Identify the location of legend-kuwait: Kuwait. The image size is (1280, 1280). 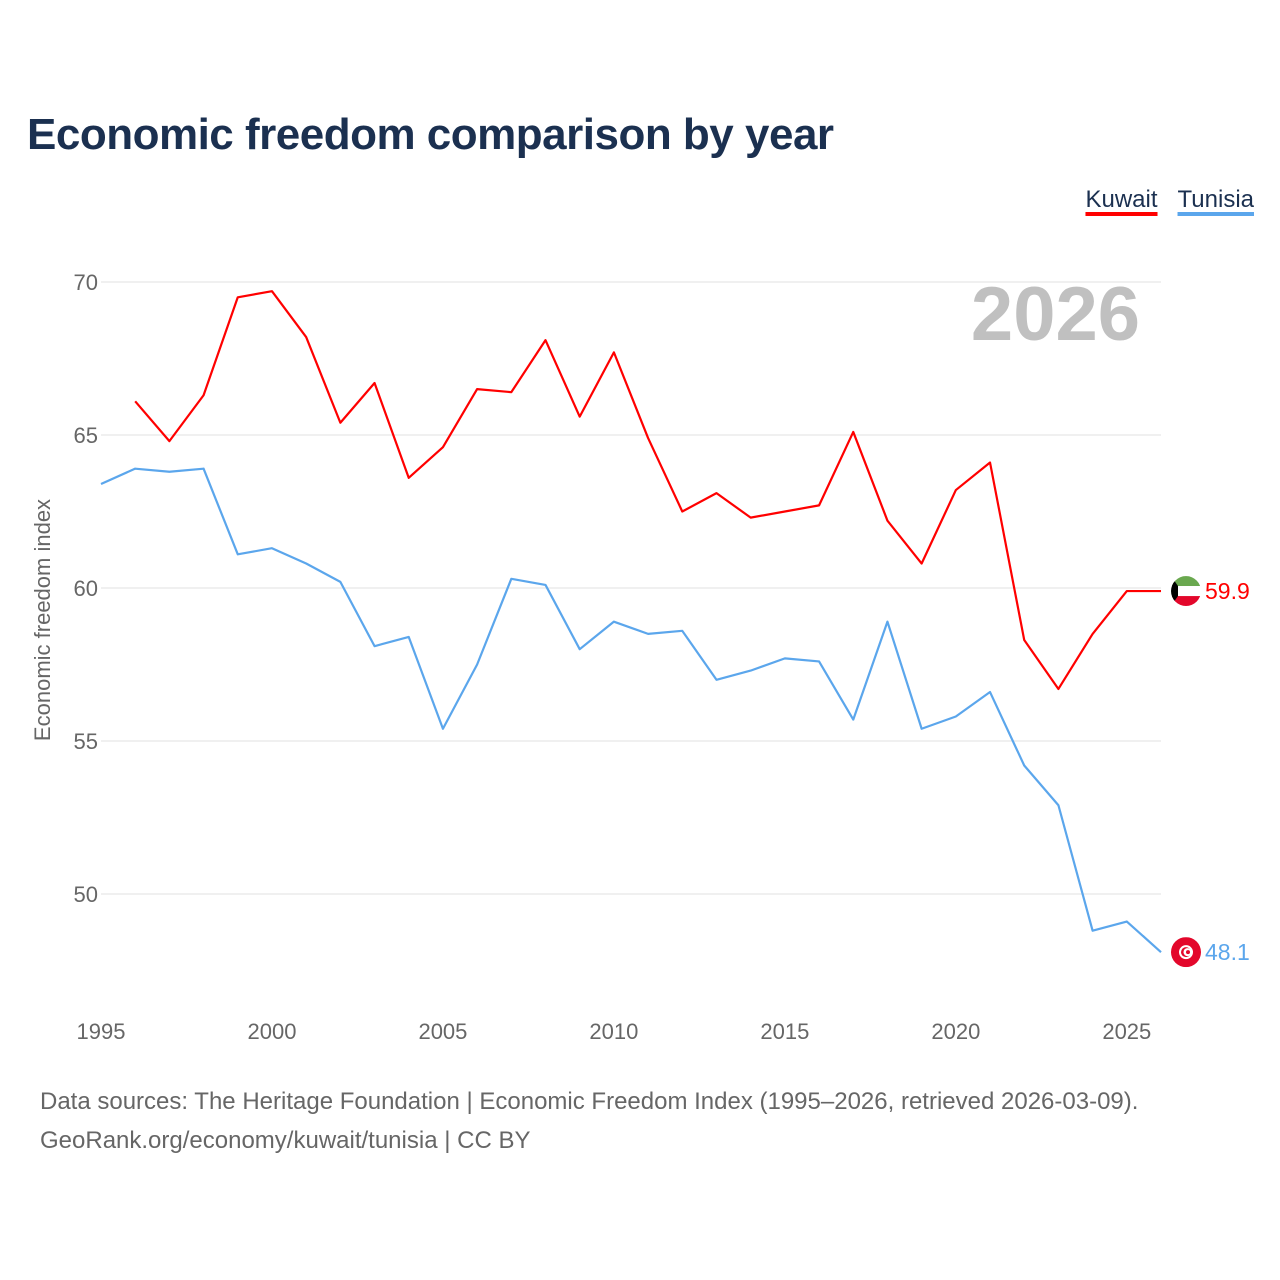
(1121, 199).